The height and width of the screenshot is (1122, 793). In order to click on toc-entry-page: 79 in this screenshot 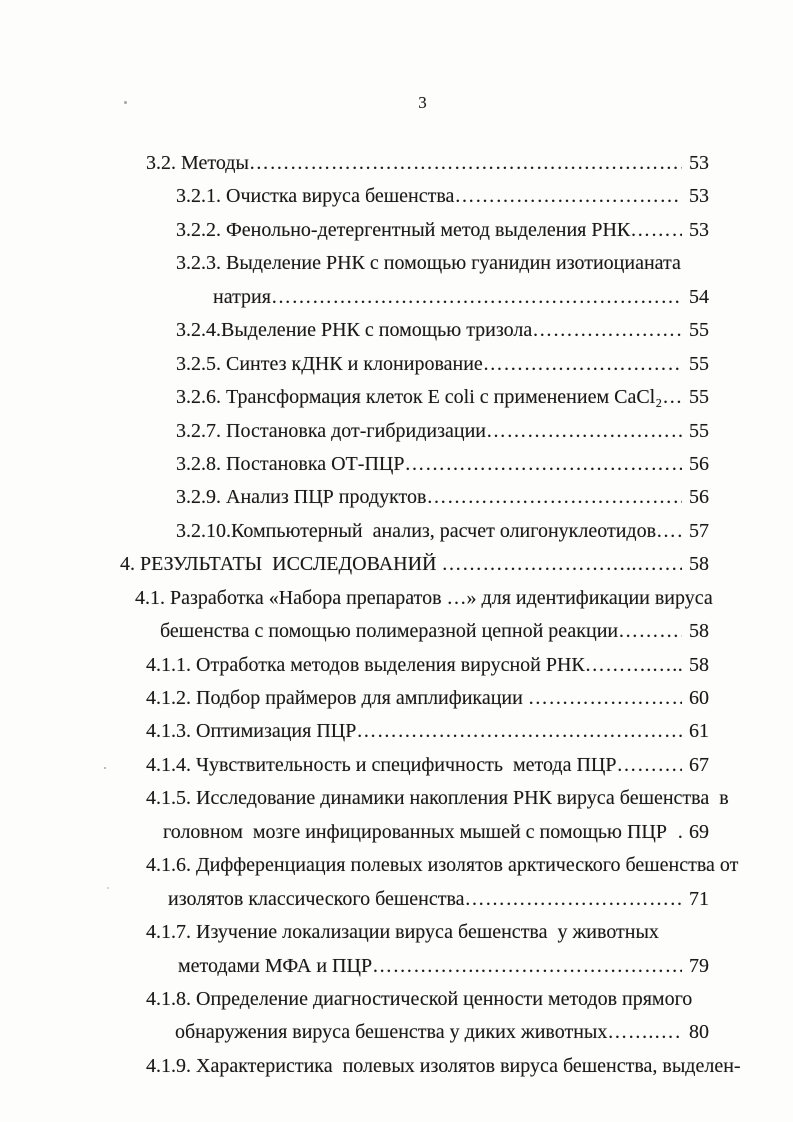, I will do `click(699, 965)`.